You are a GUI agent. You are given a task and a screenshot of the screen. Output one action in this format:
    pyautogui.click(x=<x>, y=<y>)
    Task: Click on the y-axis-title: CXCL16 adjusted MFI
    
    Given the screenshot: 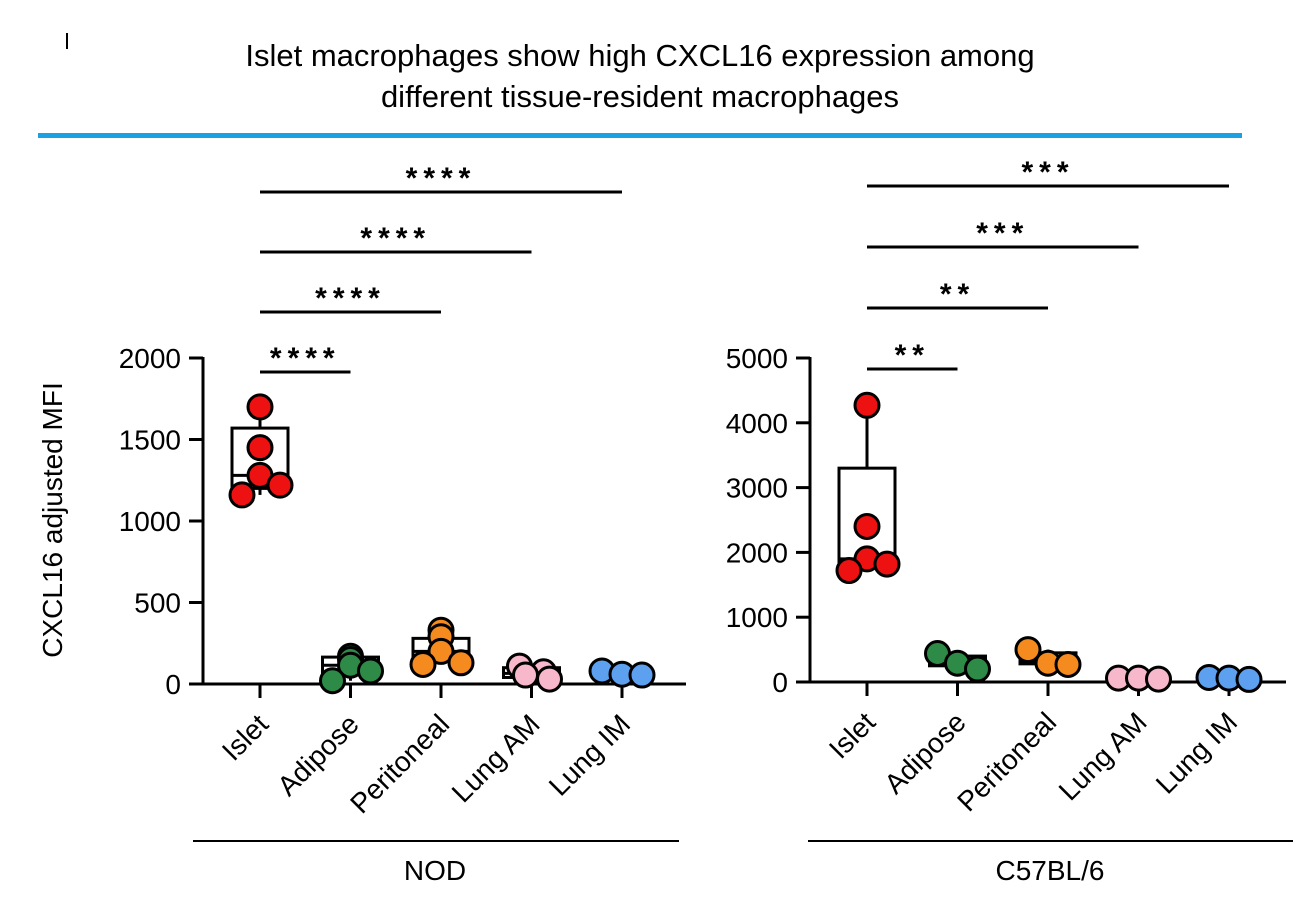 What is the action you would take?
    pyautogui.click(x=52, y=519)
    